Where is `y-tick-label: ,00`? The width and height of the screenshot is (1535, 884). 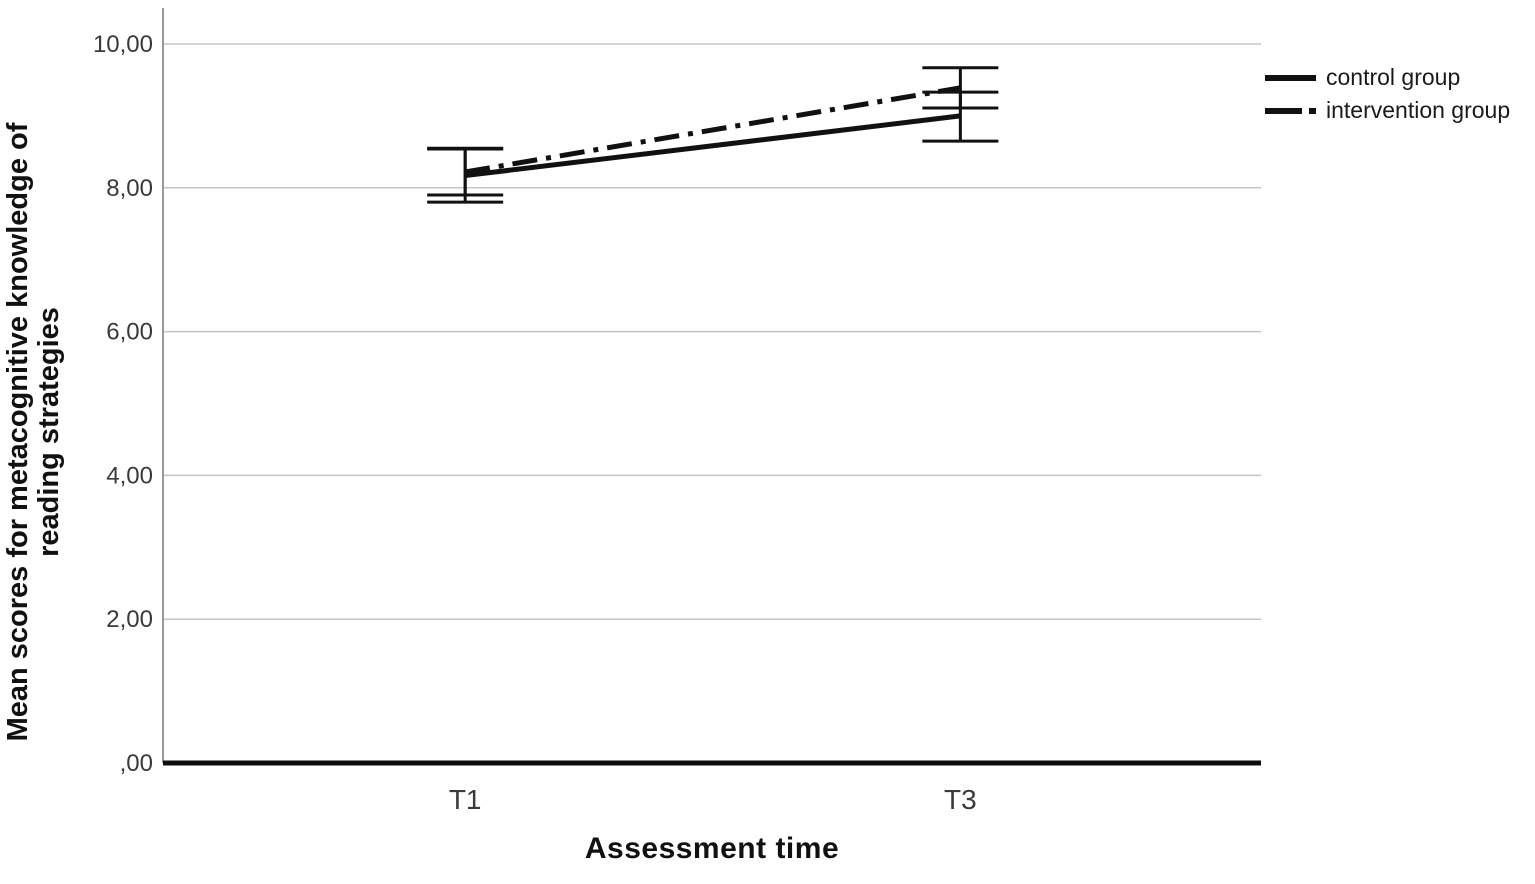
y-tick-label: ,00 is located at coordinates (136, 763).